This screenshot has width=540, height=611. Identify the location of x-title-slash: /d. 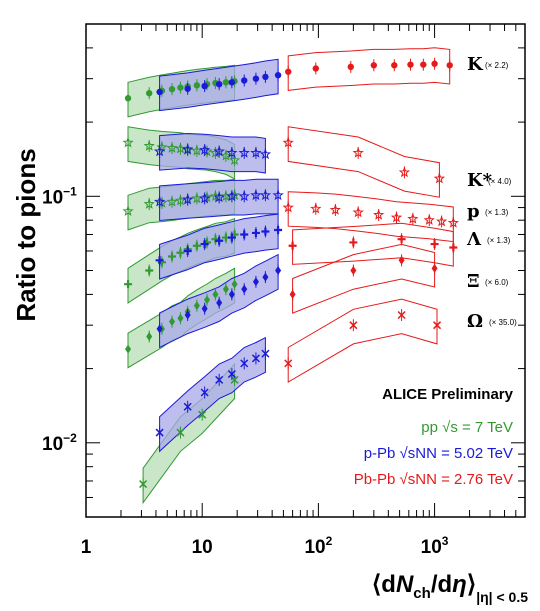
(441, 584).